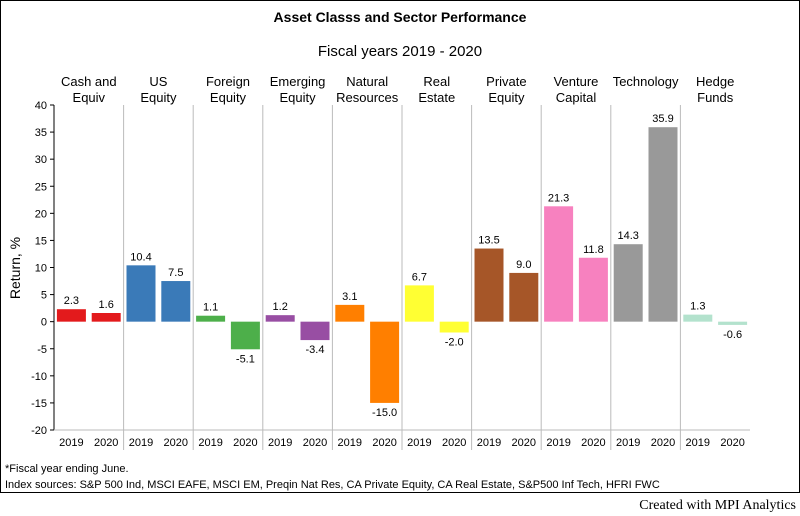 This screenshot has width=800, height=516. I want to click on data-label: 35.9, so click(662, 119).